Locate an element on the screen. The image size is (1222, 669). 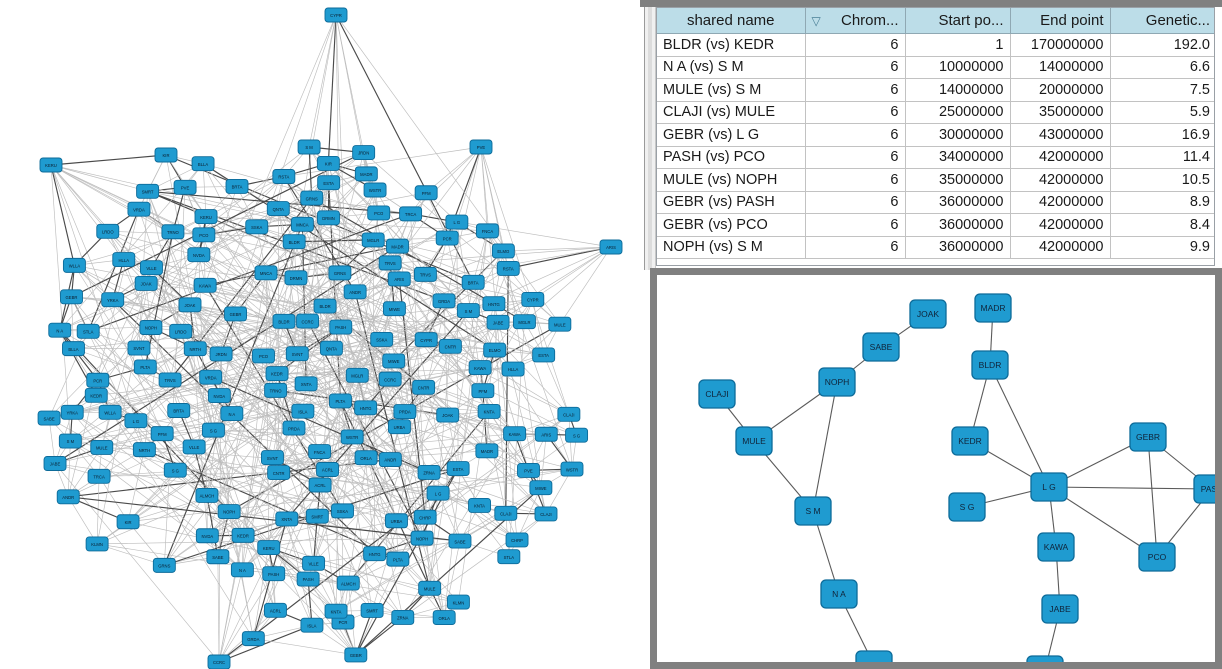
network-node: WSTR is located at coordinates (572, 469).